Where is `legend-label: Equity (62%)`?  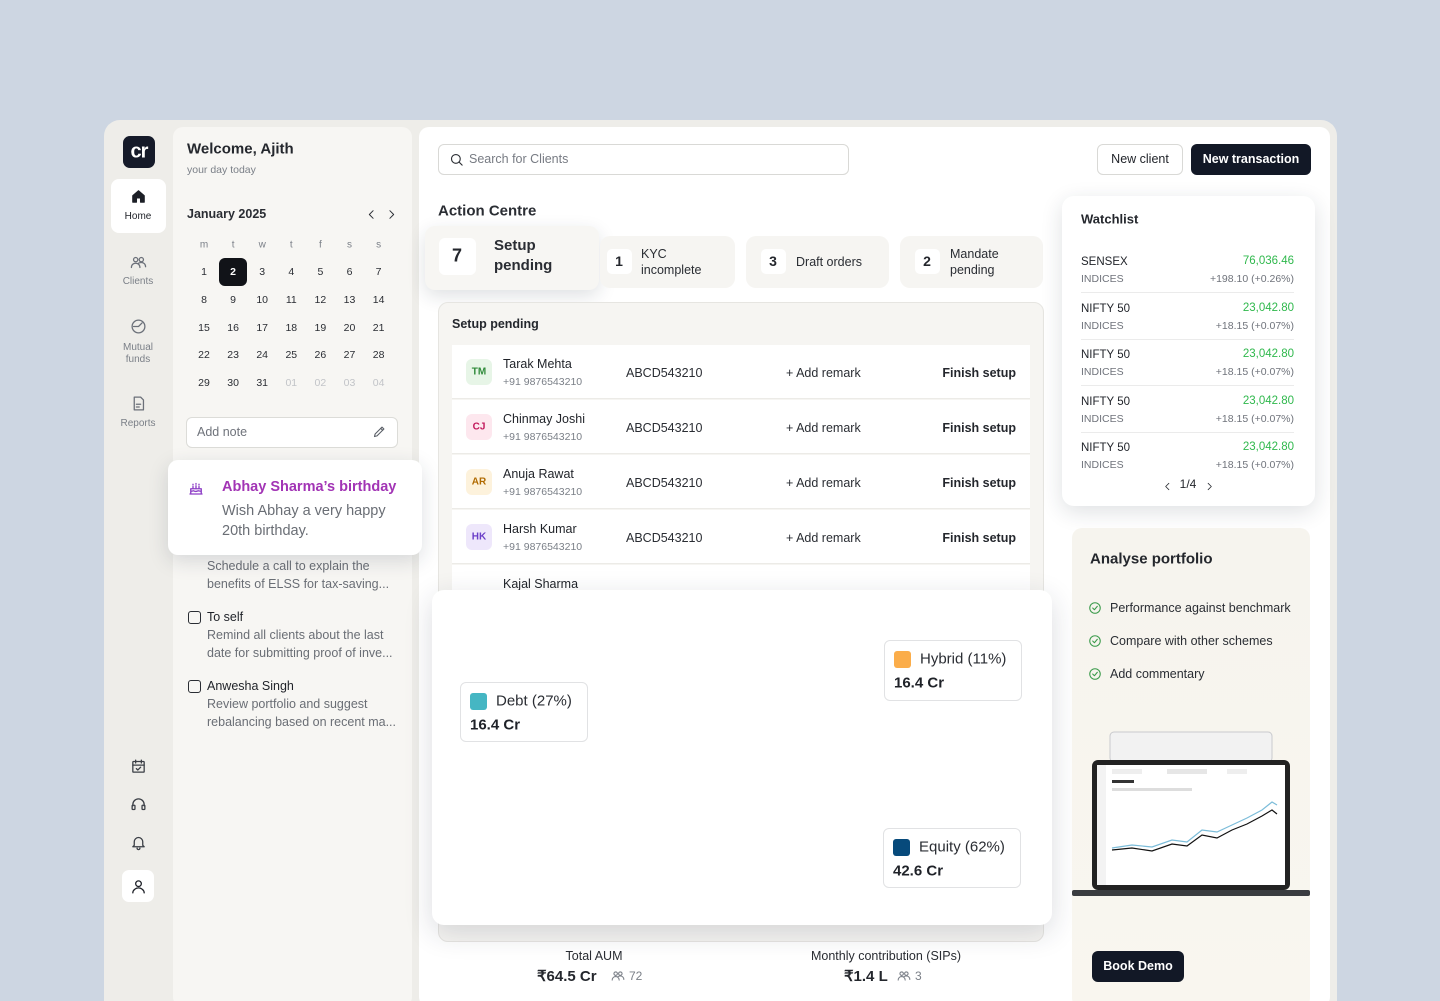 legend-label: Equity (62%) is located at coordinates (962, 847).